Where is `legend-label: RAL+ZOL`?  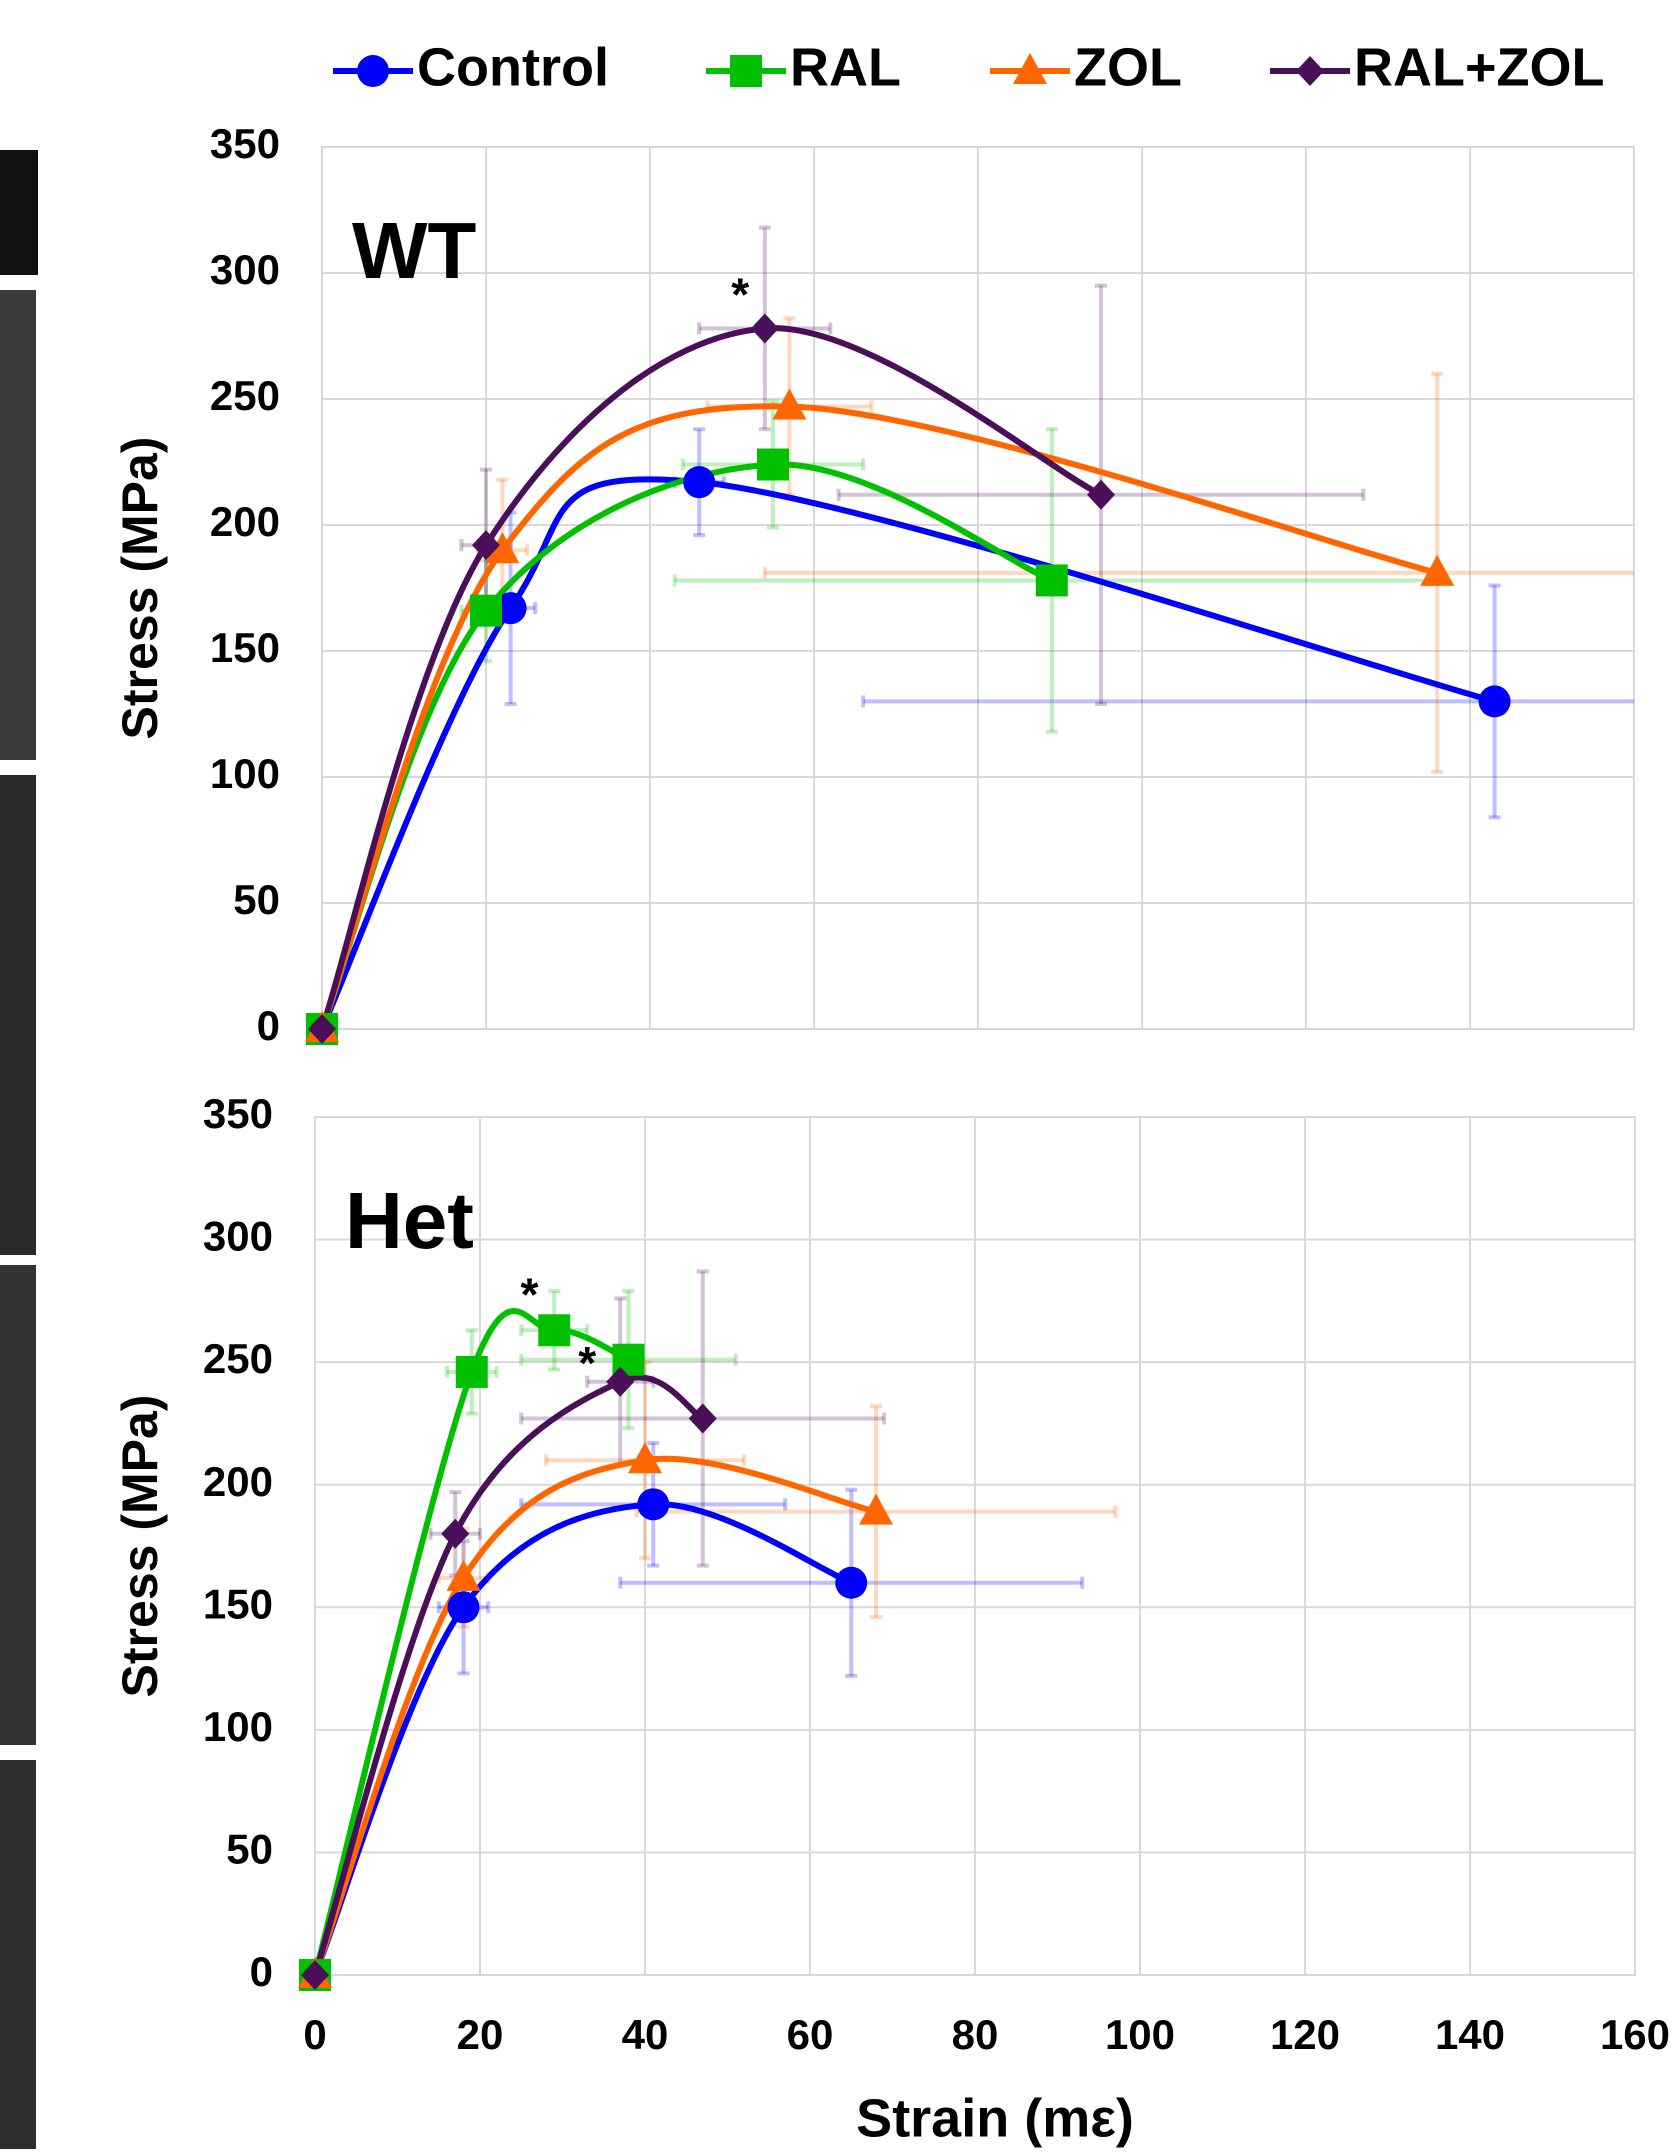 legend-label: RAL+ZOL is located at coordinates (1479, 67).